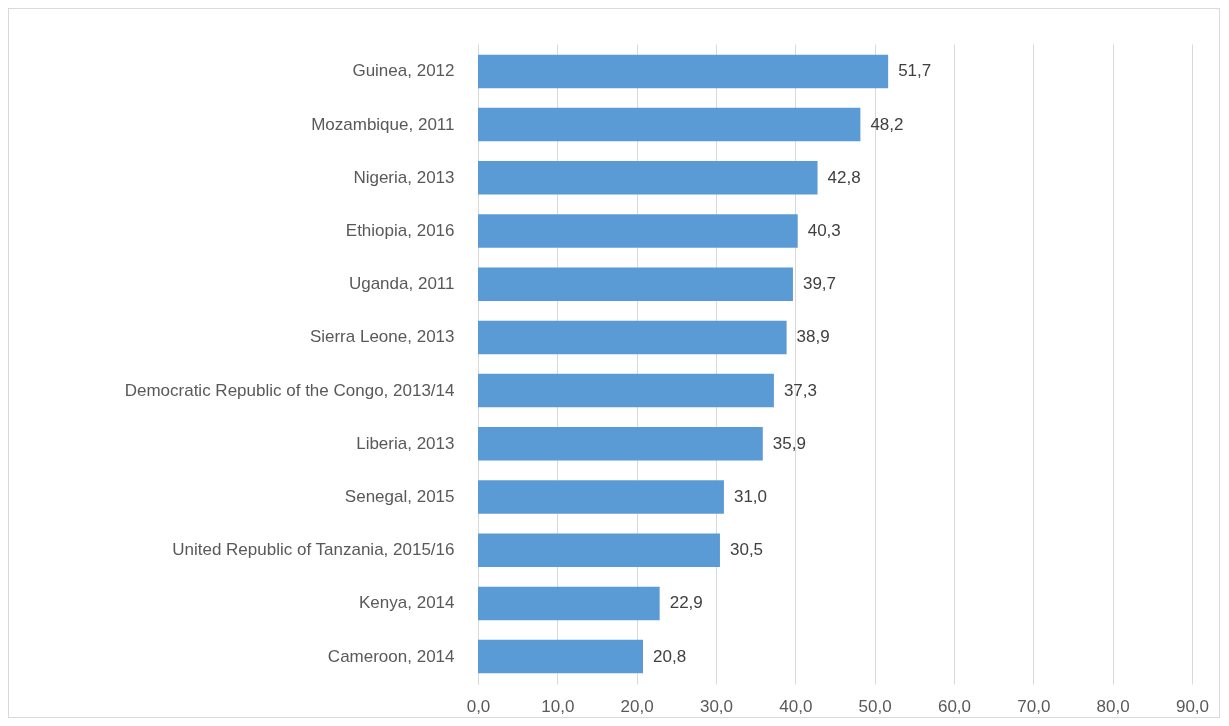  Describe the element at coordinates (1192, 706) in the screenshot. I see `x-tick-label: 90,0` at that location.